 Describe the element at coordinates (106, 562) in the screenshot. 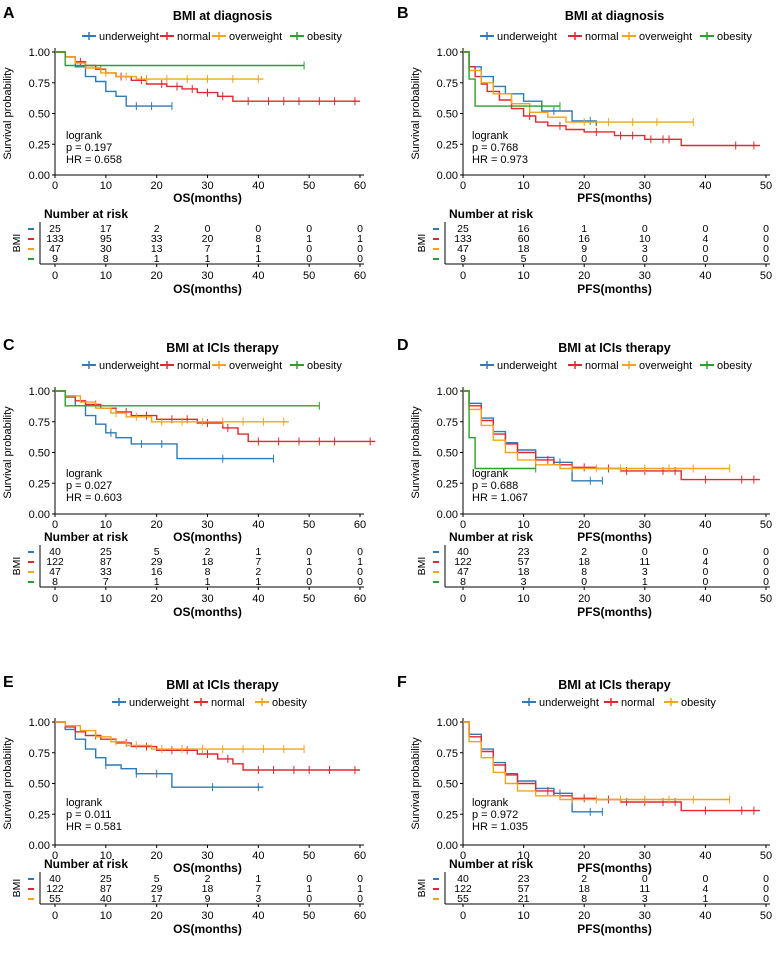

I see `risk-count: 87` at that location.